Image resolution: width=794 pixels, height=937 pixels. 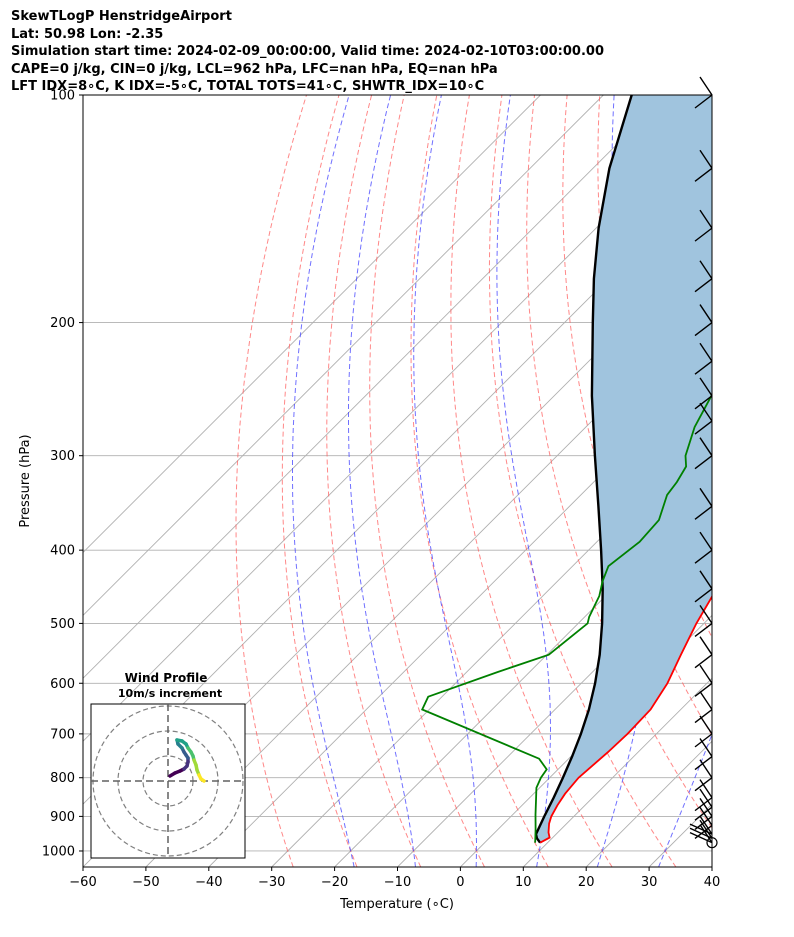 I want to click on temperature-line, so click(x=625, y=719).